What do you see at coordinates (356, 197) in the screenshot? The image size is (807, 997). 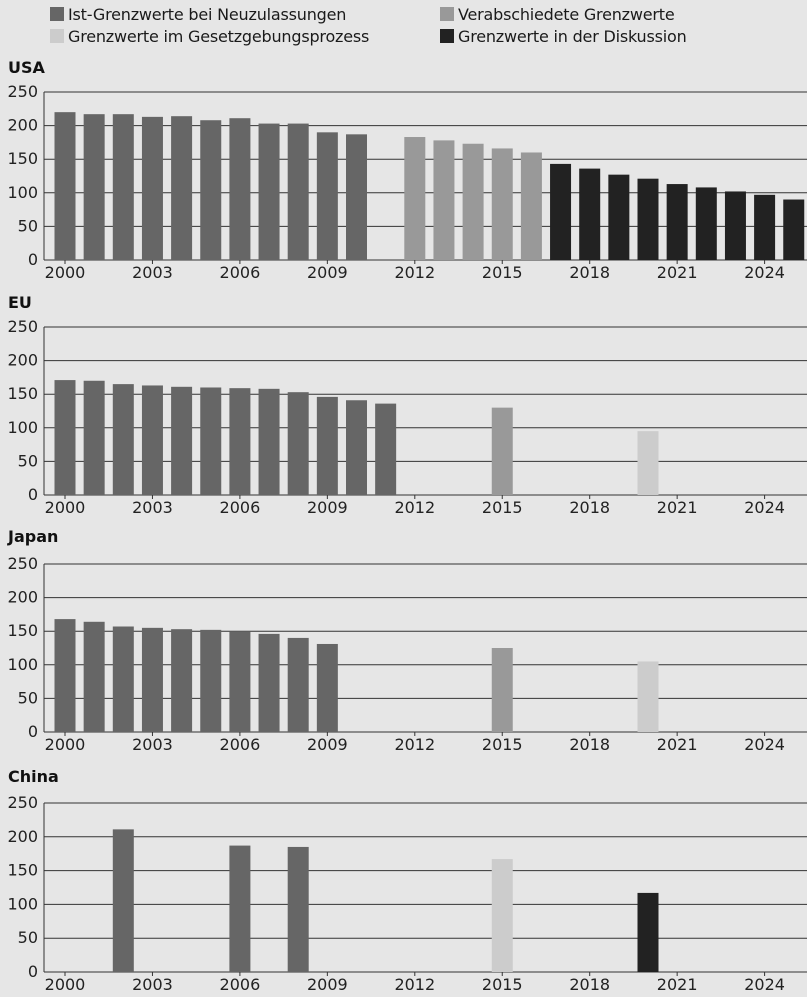 I see `bar-usa-2010` at bounding box center [356, 197].